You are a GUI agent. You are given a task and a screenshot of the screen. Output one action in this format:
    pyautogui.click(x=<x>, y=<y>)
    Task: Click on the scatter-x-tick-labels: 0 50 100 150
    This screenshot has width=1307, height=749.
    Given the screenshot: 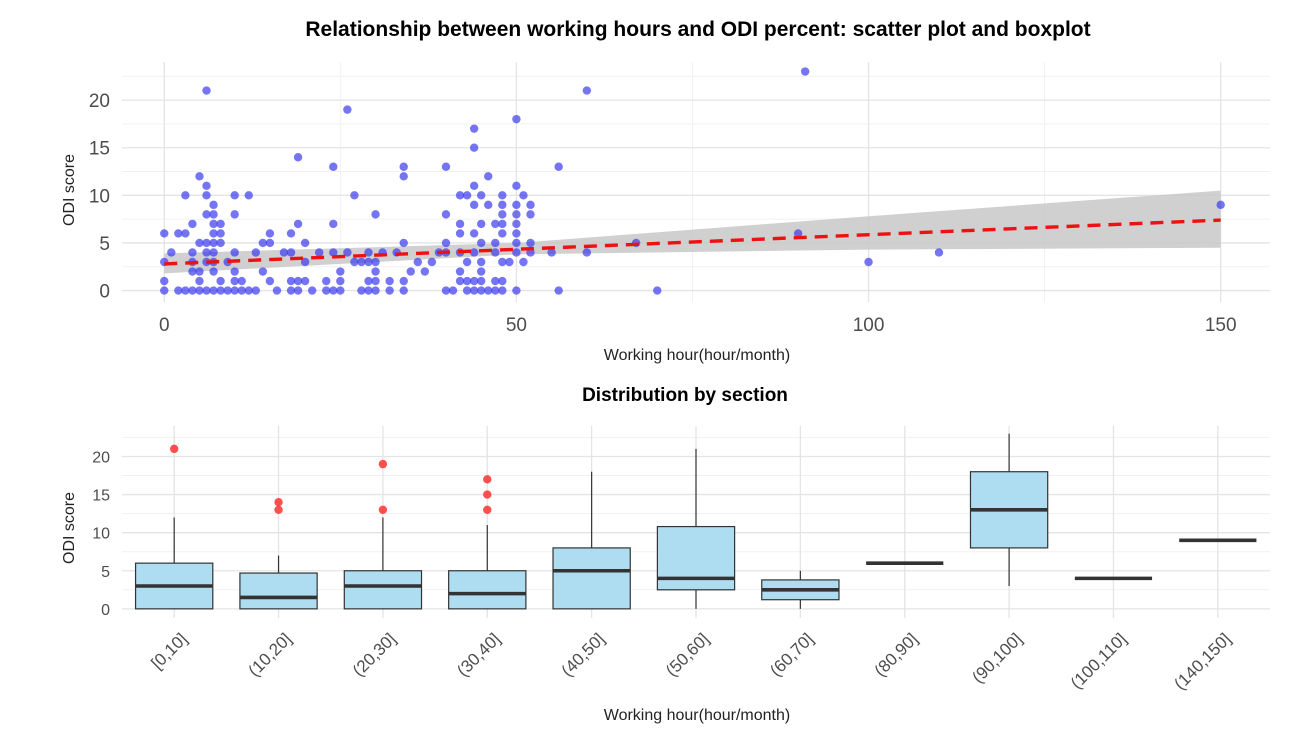 What is the action you would take?
    pyautogui.click(x=698, y=325)
    